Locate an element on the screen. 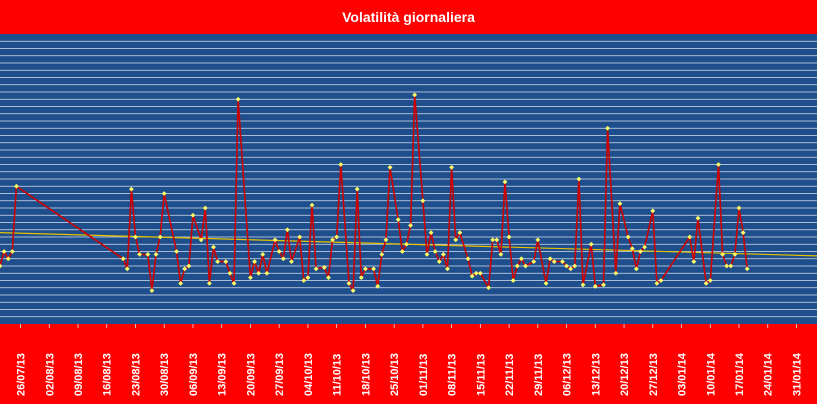 This screenshot has width=817, height=404. x-tick-label: 29/11/13 is located at coordinates (539, 375).